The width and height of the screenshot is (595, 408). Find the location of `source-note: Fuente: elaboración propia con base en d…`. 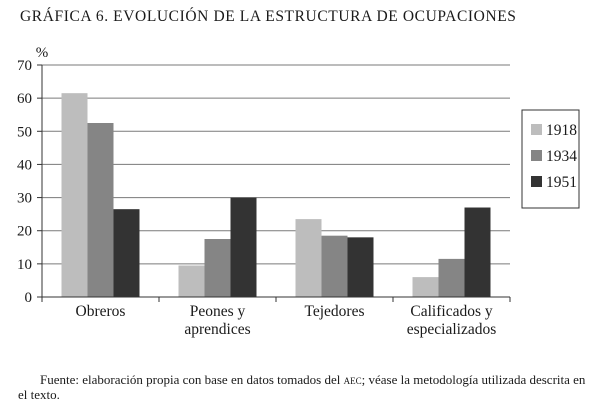

source-note: Fuente: elaboración propia con base en d… is located at coordinates (303, 387).